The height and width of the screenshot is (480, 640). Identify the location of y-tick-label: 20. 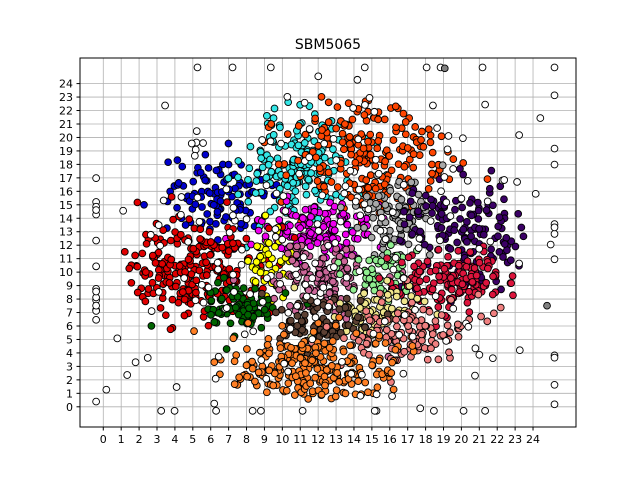
(66, 137).